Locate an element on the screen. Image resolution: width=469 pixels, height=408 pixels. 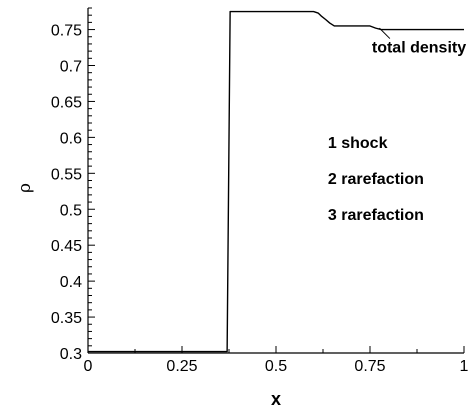
y-tick-label: 0.5 is located at coordinates (71, 210).